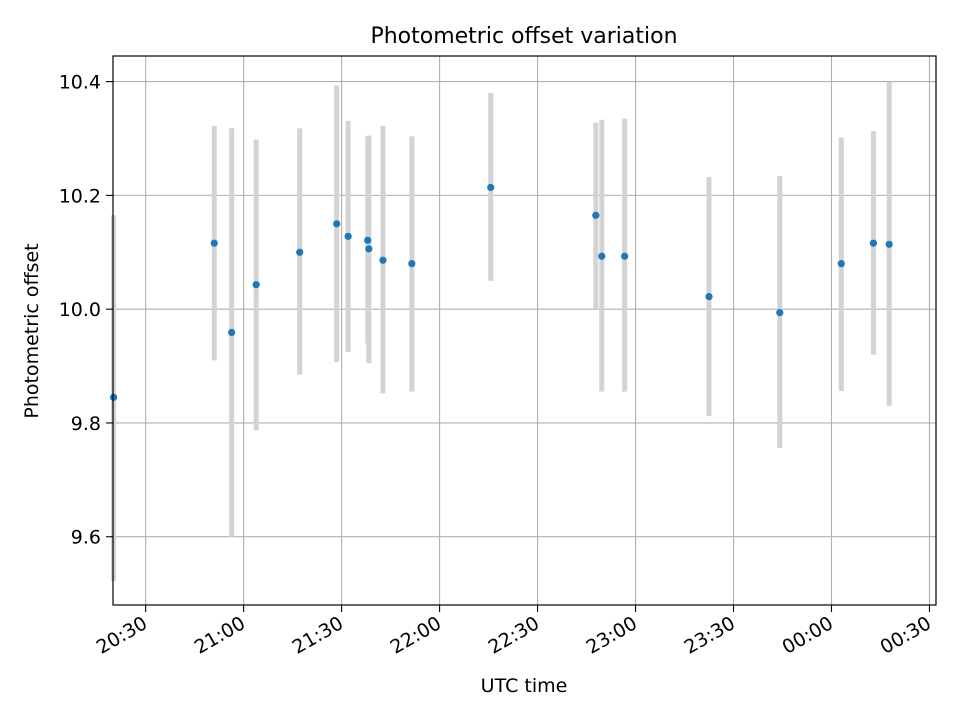 Image resolution: width=960 pixels, height=720 pixels. Describe the element at coordinates (86, 424) in the screenshot. I see `y-tick-label: 9.8` at that location.